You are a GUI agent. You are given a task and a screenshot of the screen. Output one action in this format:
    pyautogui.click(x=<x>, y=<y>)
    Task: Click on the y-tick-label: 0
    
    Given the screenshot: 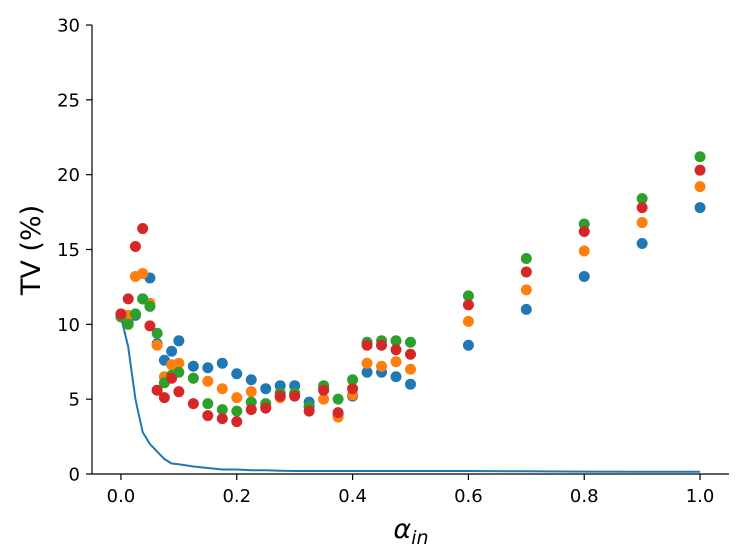 What is the action you would take?
    pyautogui.click(x=74, y=475)
    